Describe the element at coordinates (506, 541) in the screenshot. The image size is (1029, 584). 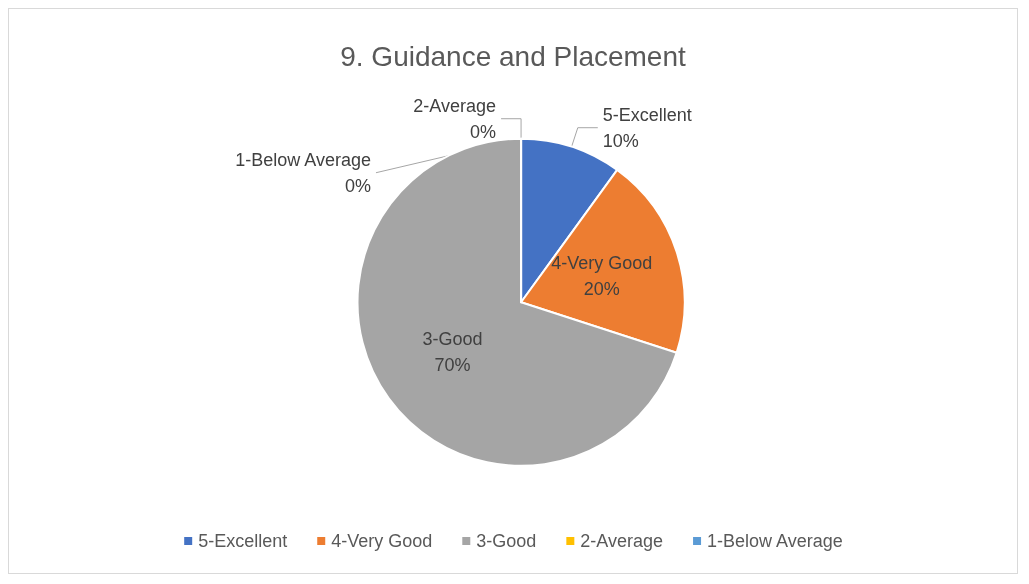
I see `legend-label: 3-Good` at that location.